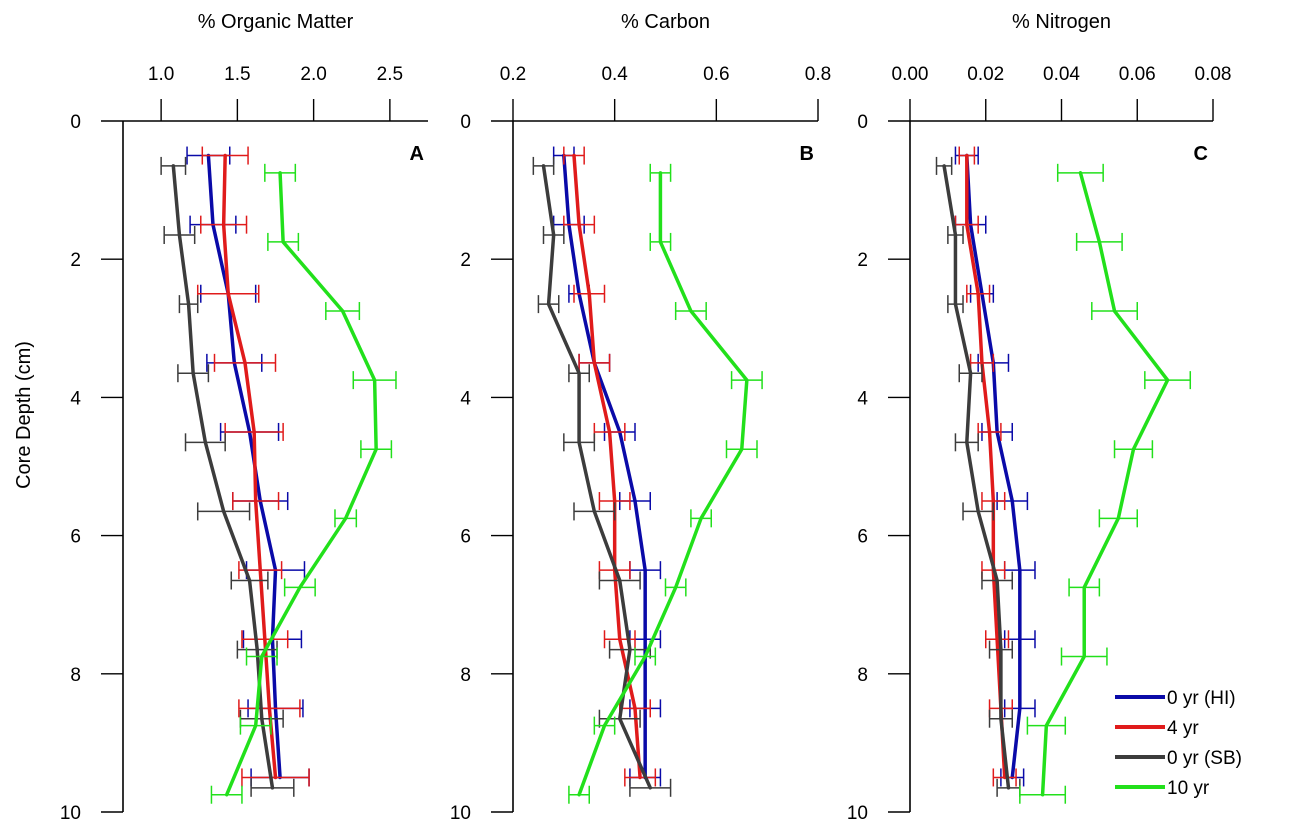 The width and height of the screenshot is (1293, 824). Describe the element at coordinates (513, 74) in the screenshot. I see `x-tick-label: 0.2` at that location.